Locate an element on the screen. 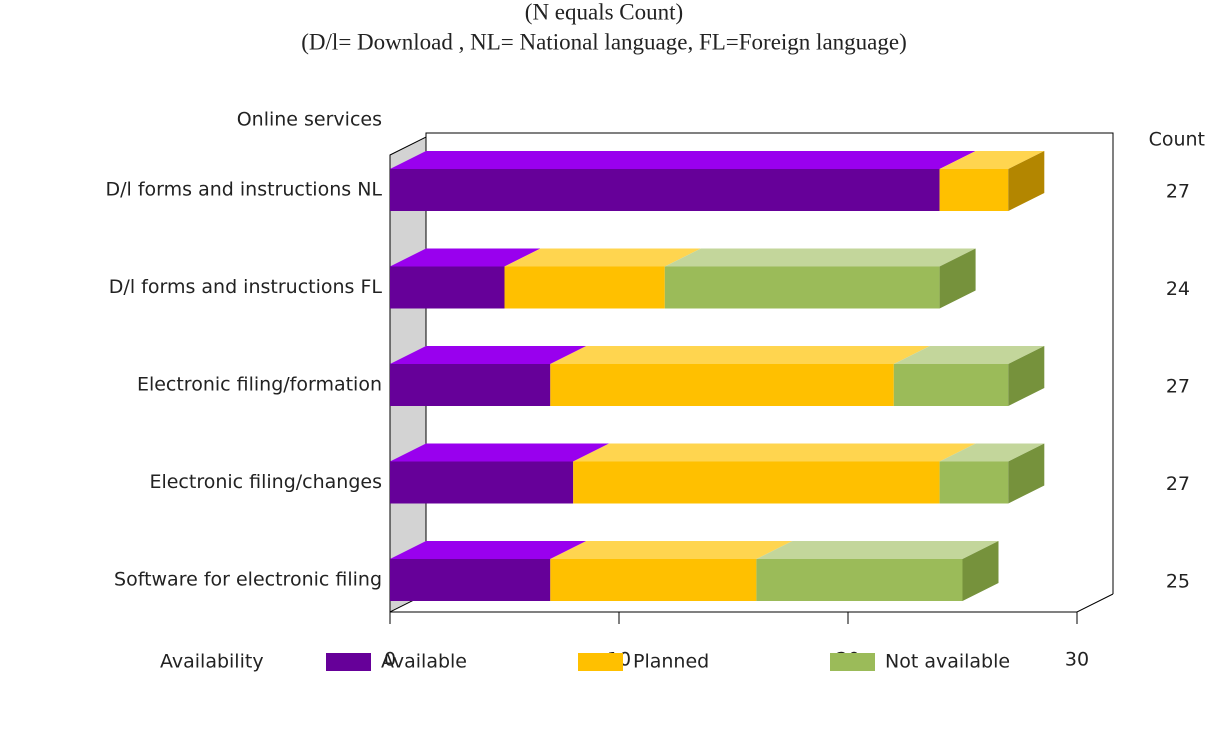 This screenshot has width=1209, height=731. legend-label: Available is located at coordinates (424, 662).